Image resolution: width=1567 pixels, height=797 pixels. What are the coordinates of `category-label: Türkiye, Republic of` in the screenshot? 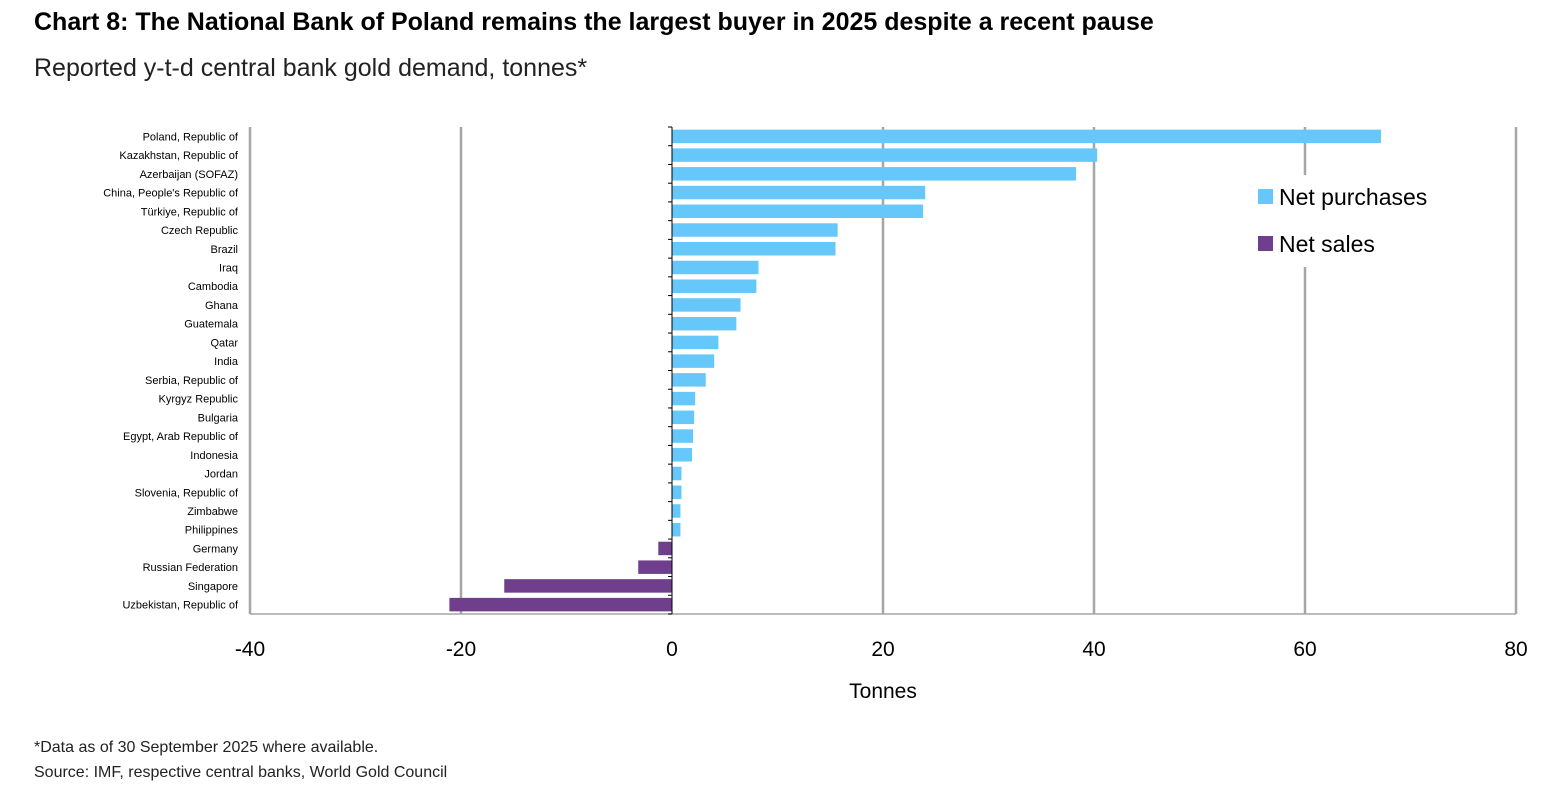 It's located at (190, 212).